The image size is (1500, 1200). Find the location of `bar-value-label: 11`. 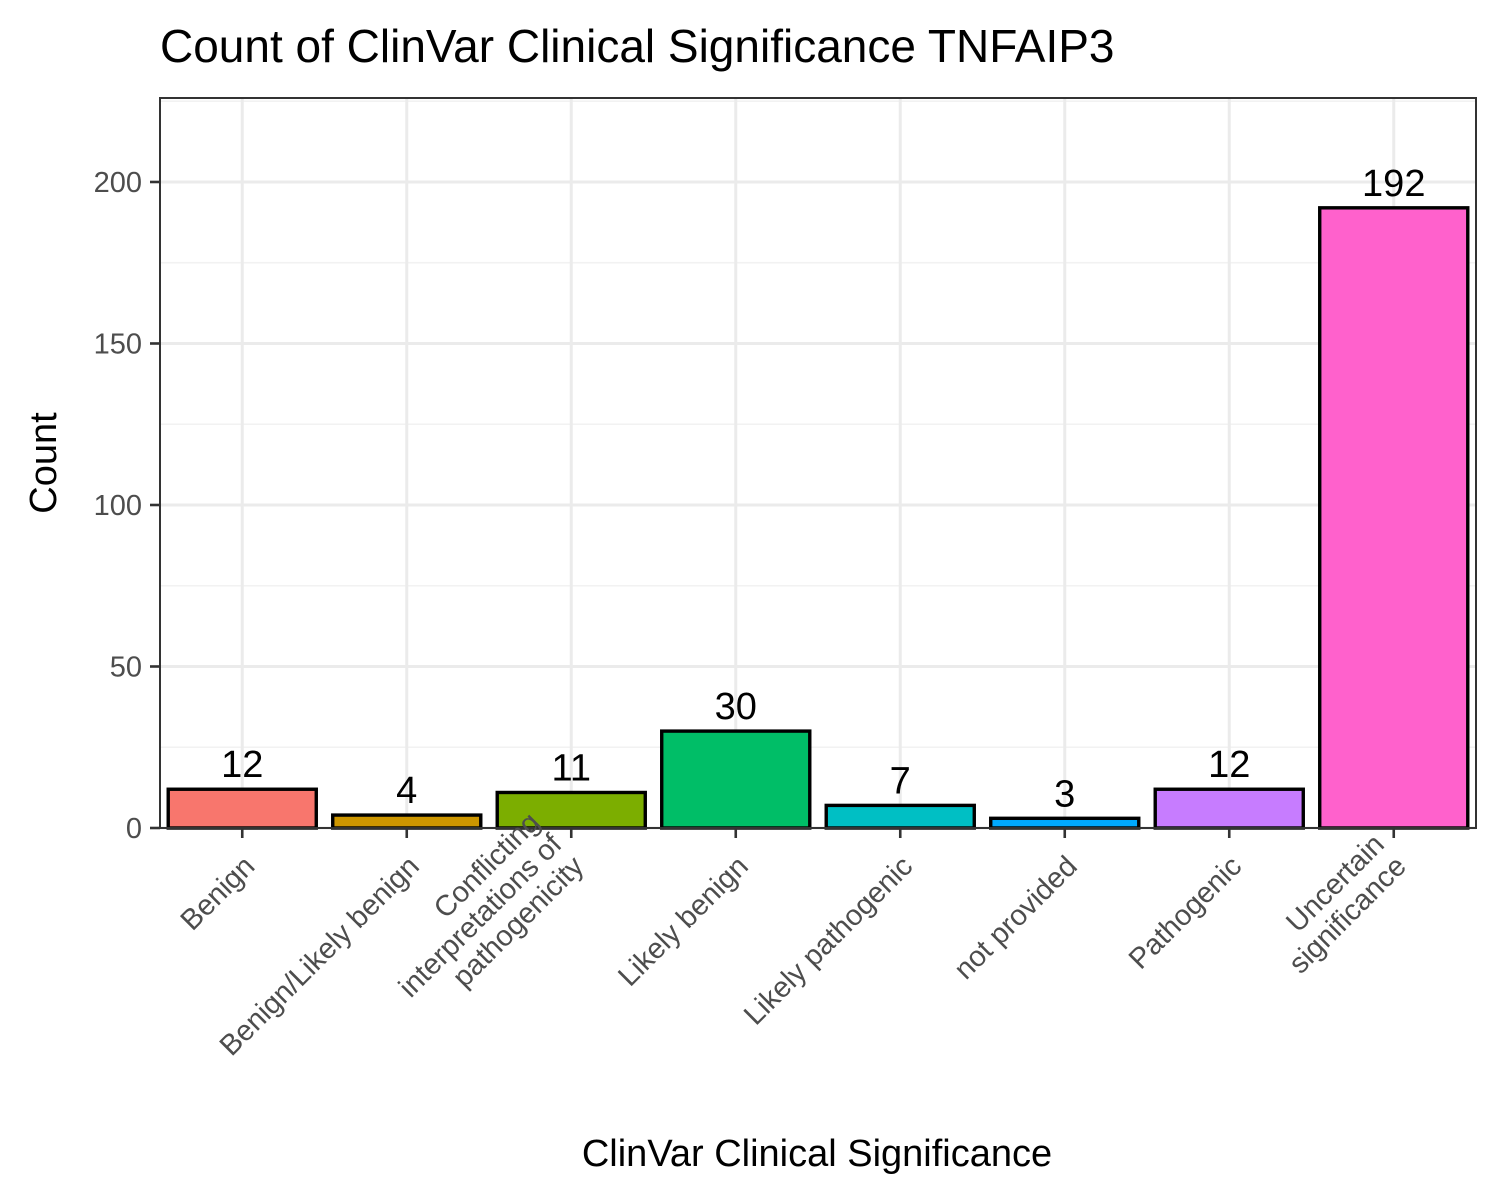

bar-value-label: 11 is located at coordinates (571, 768).